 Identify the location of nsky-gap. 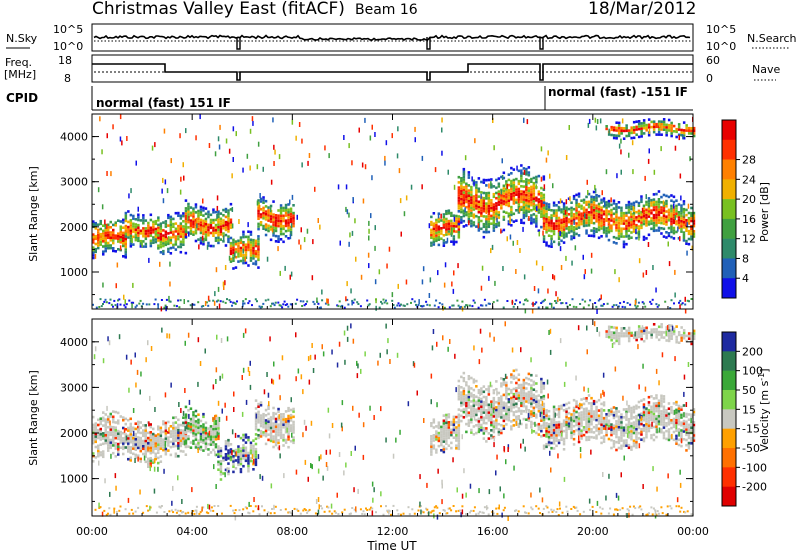
(428, 43).